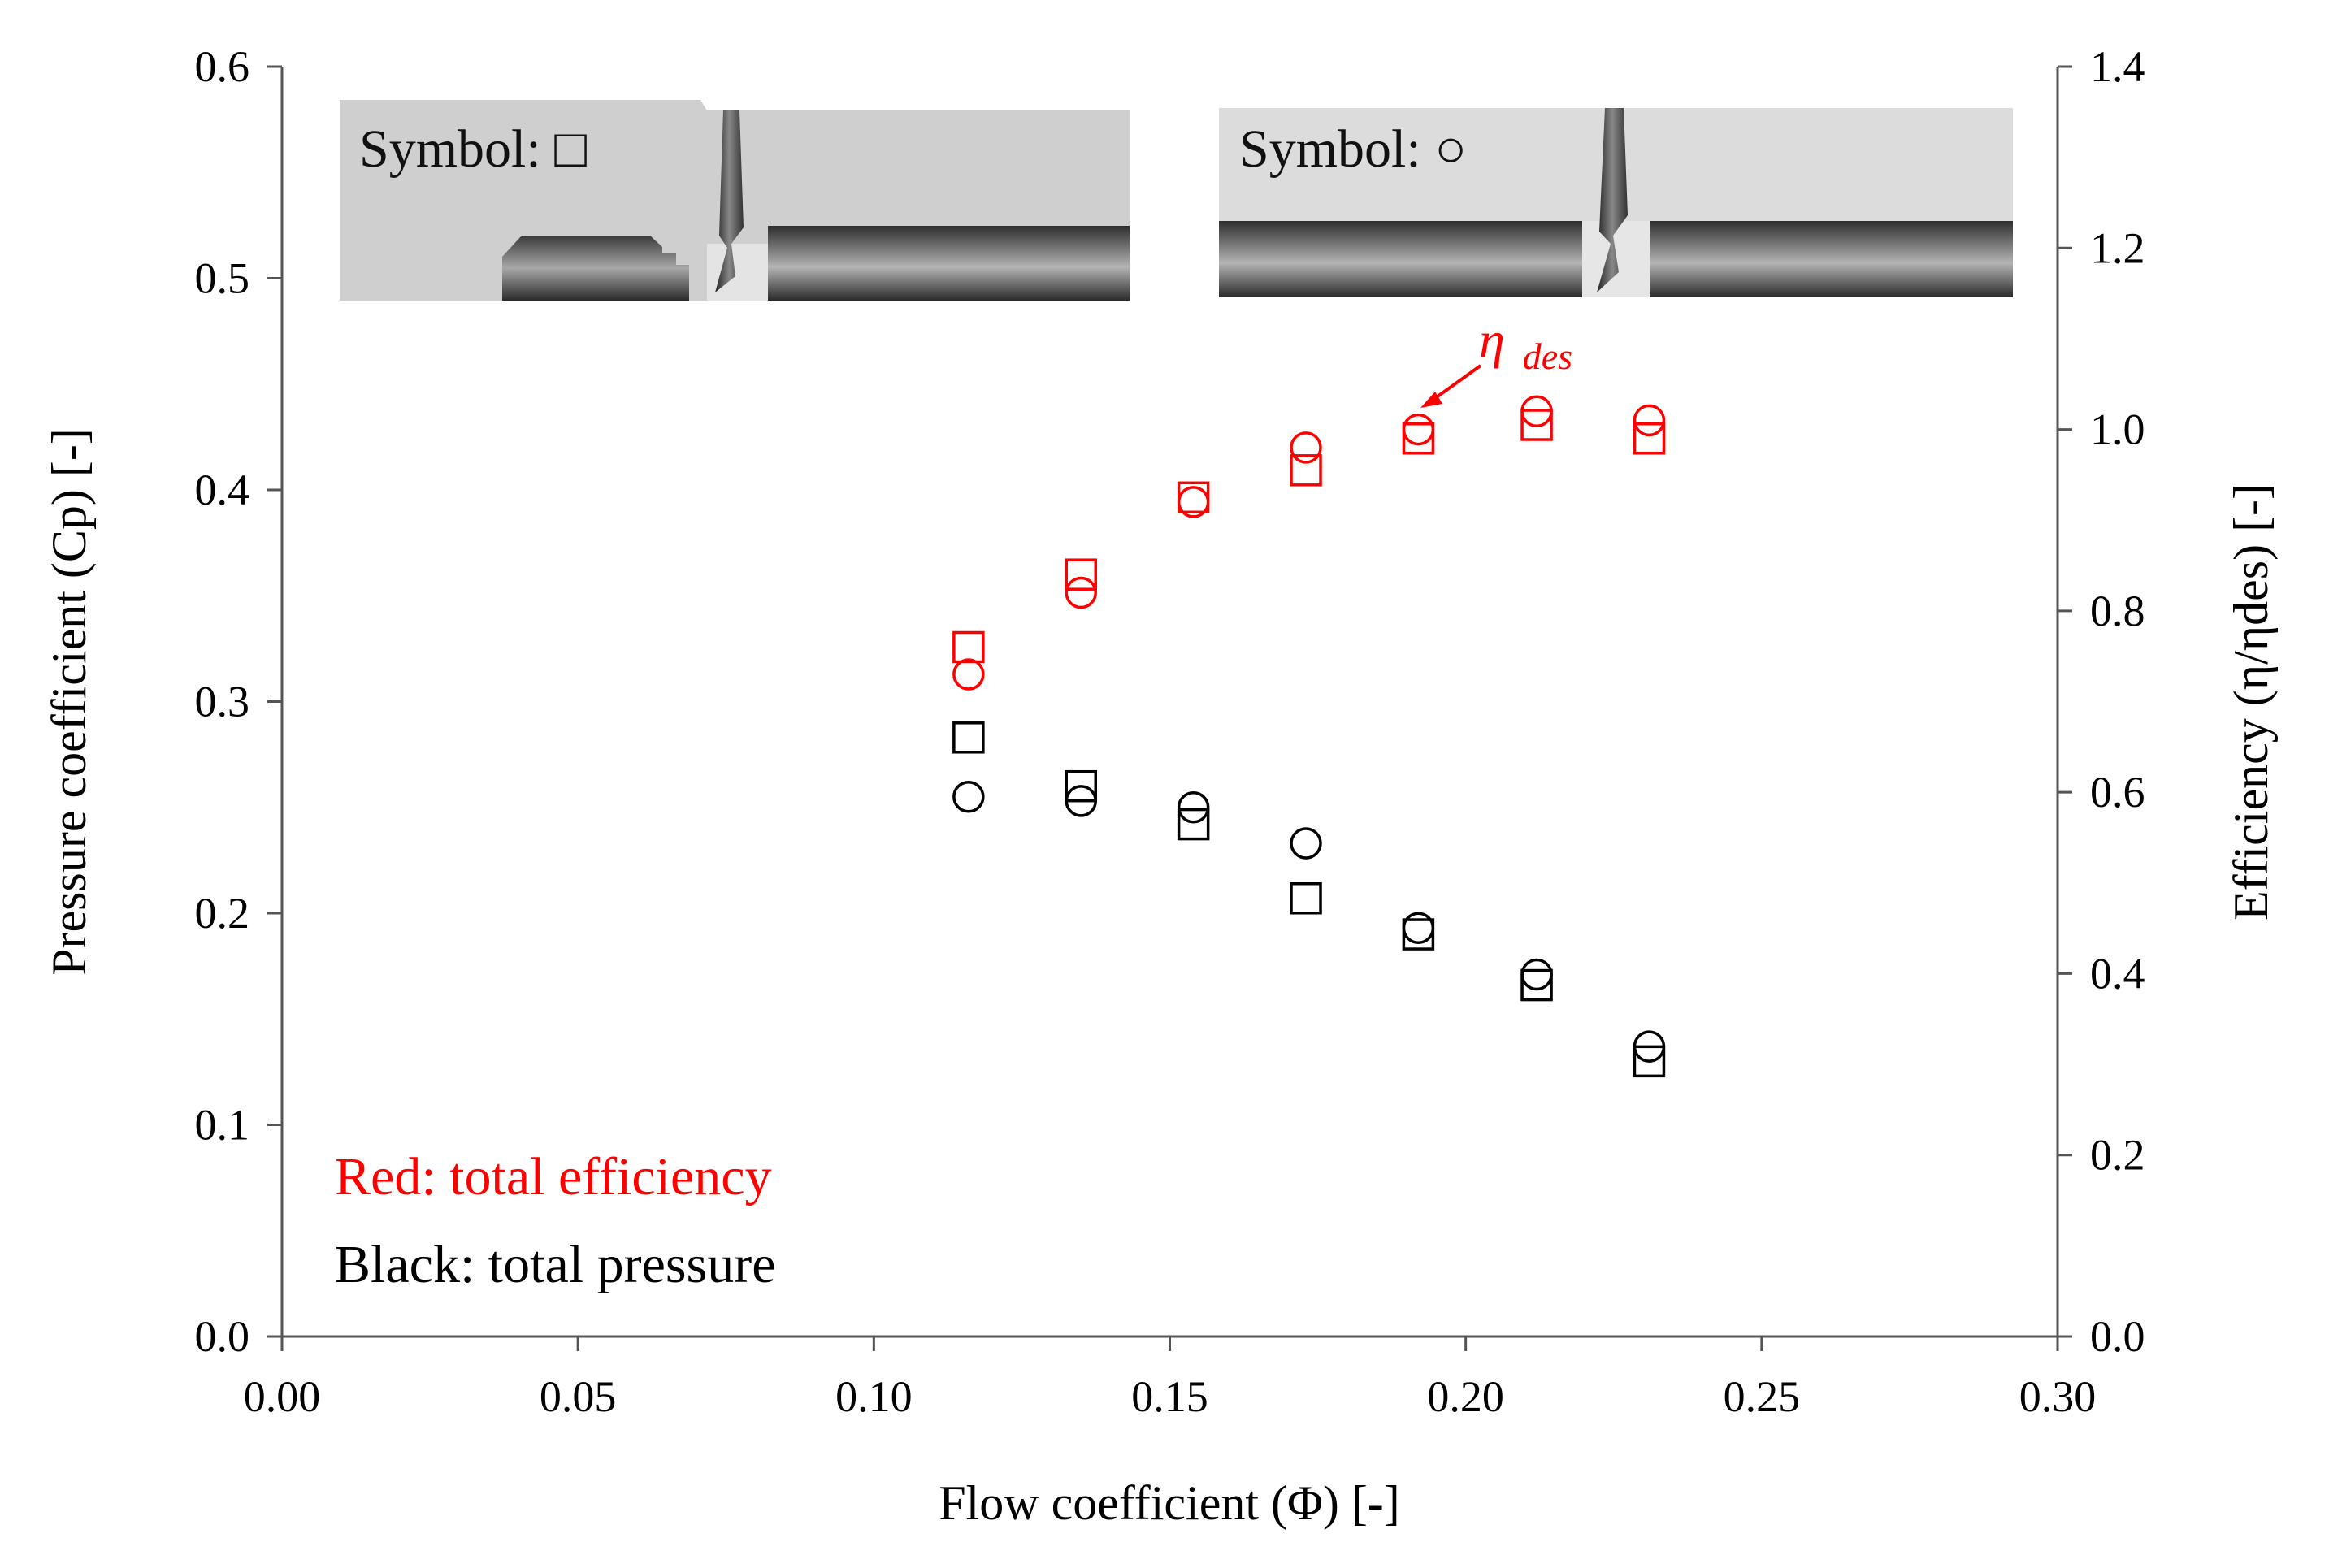 The width and height of the screenshot is (2329, 1568). What do you see at coordinates (2117, 1336) in the screenshot?
I see `right-y-tick-label: 0.0` at bounding box center [2117, 1336].